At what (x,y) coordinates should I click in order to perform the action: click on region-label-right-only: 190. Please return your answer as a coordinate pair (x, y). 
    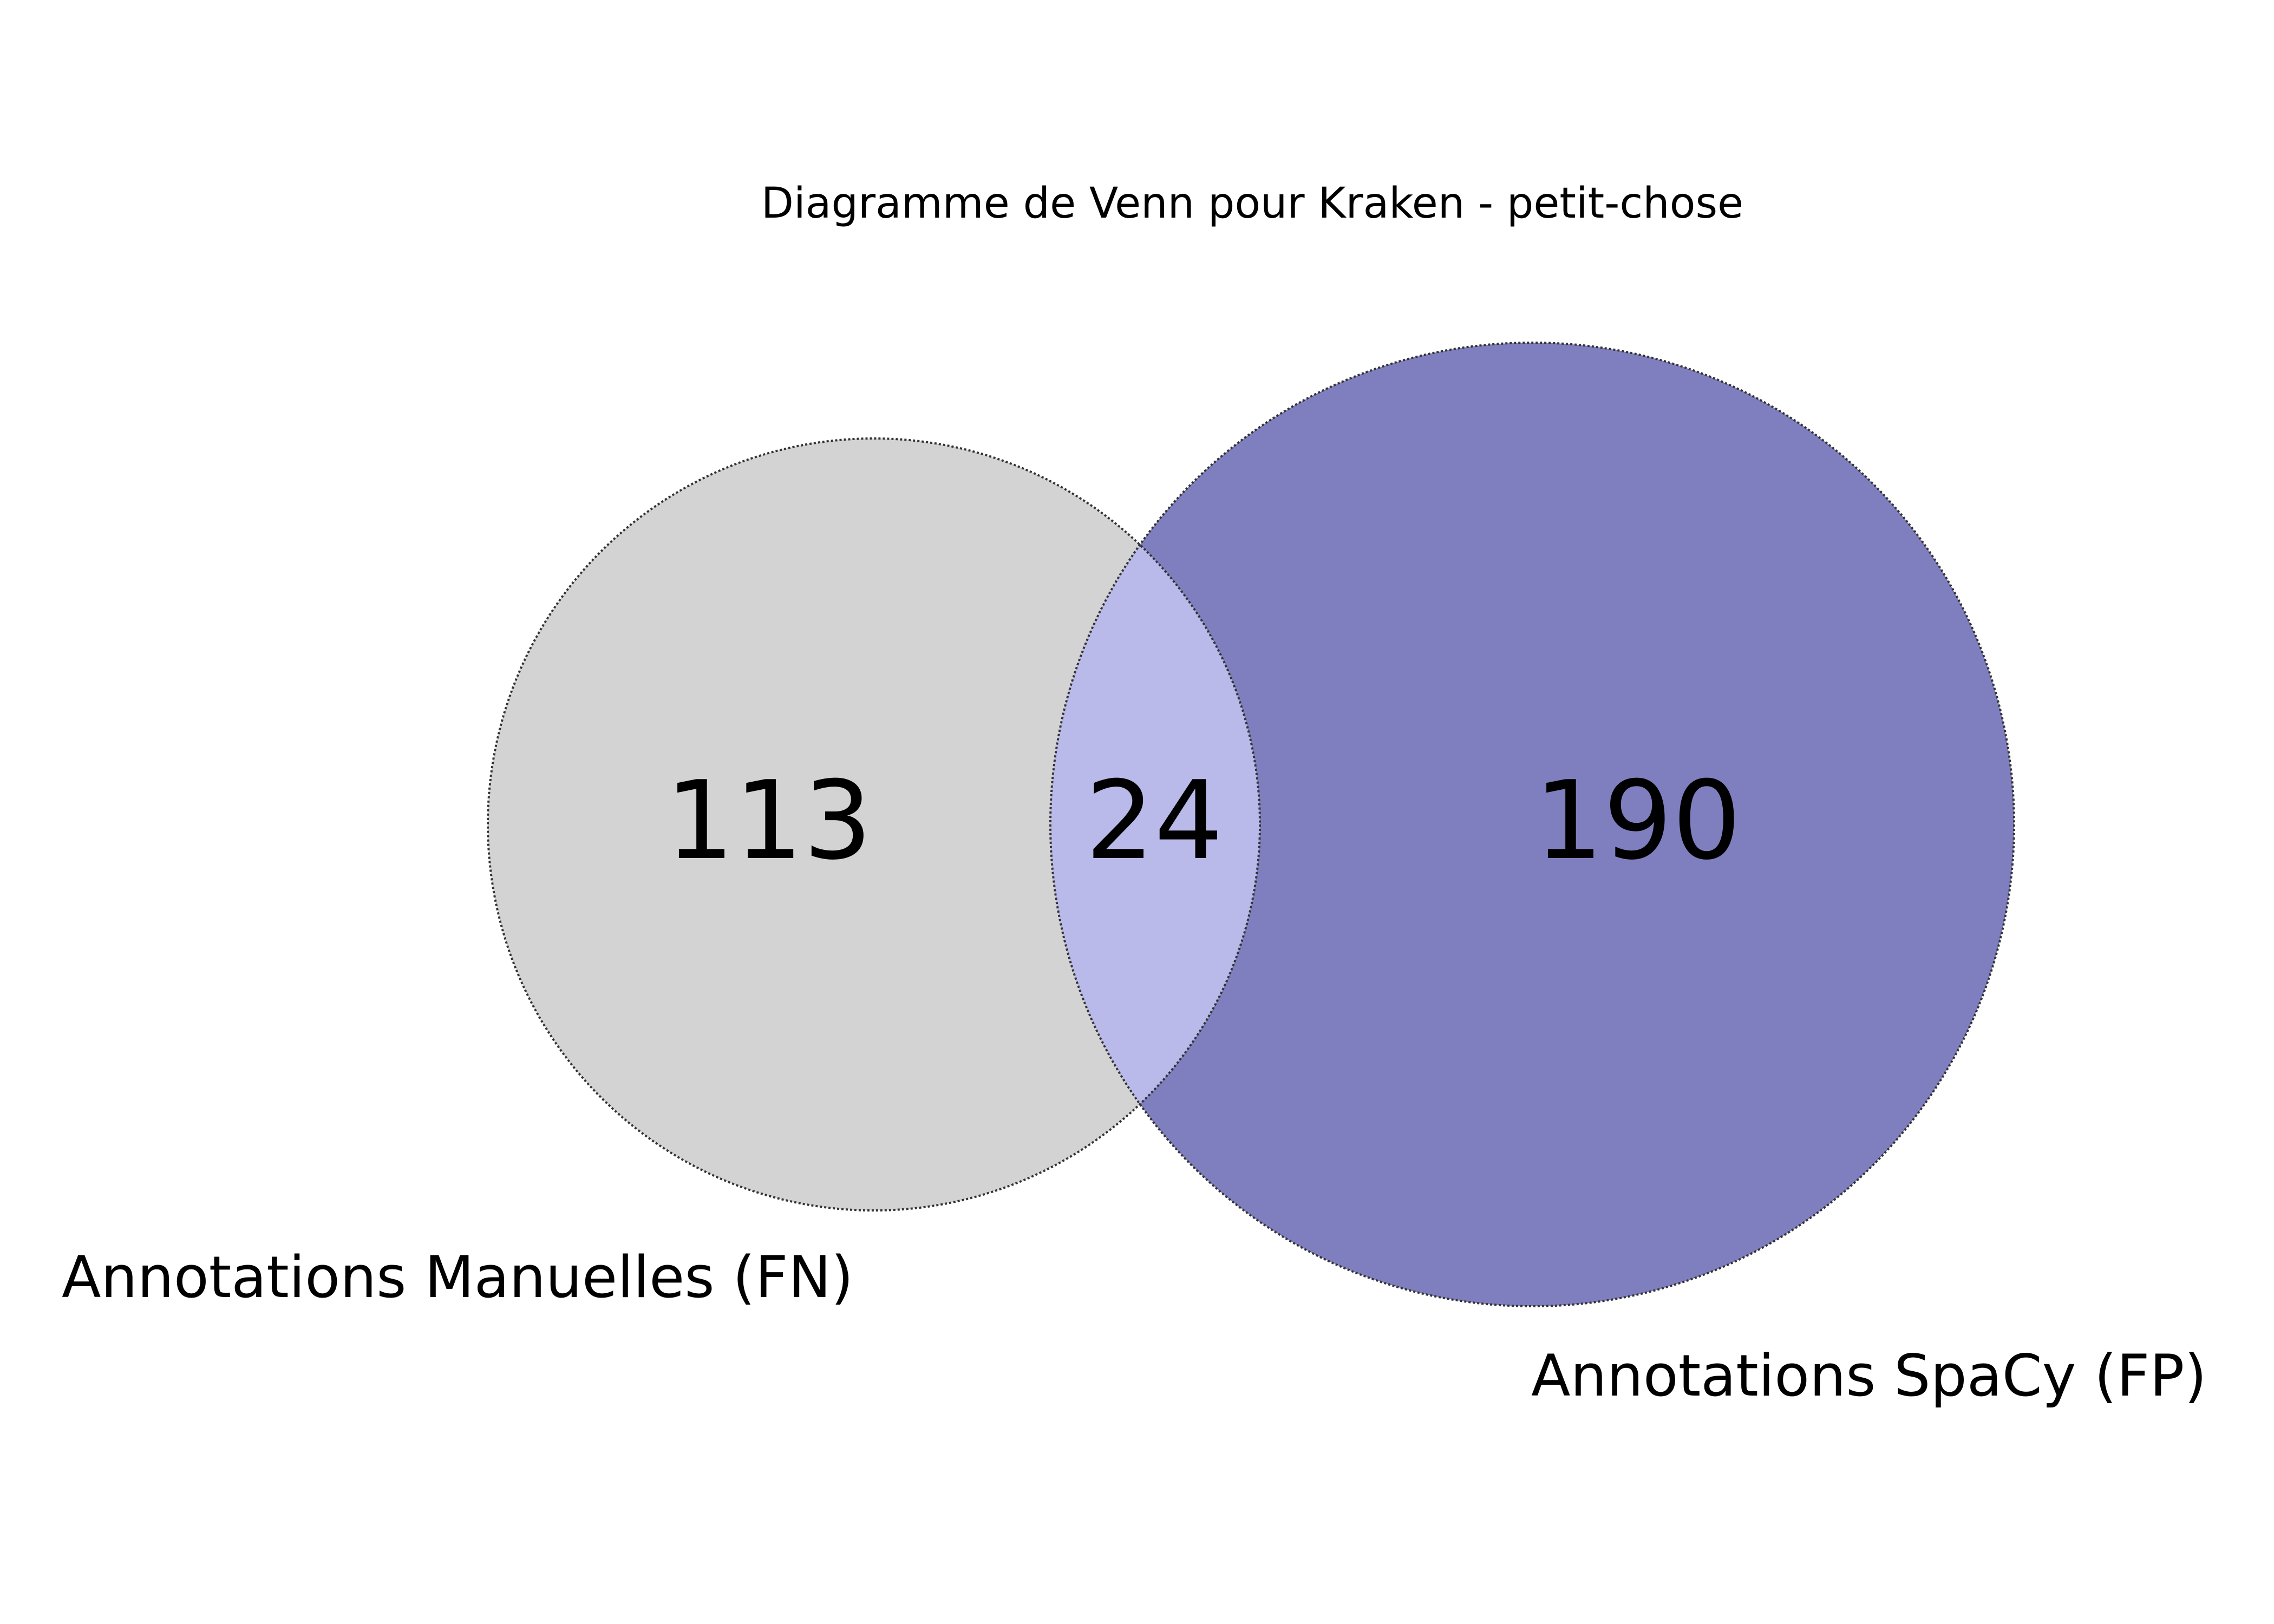
    Looking at the image, I should click on (1638, 821).